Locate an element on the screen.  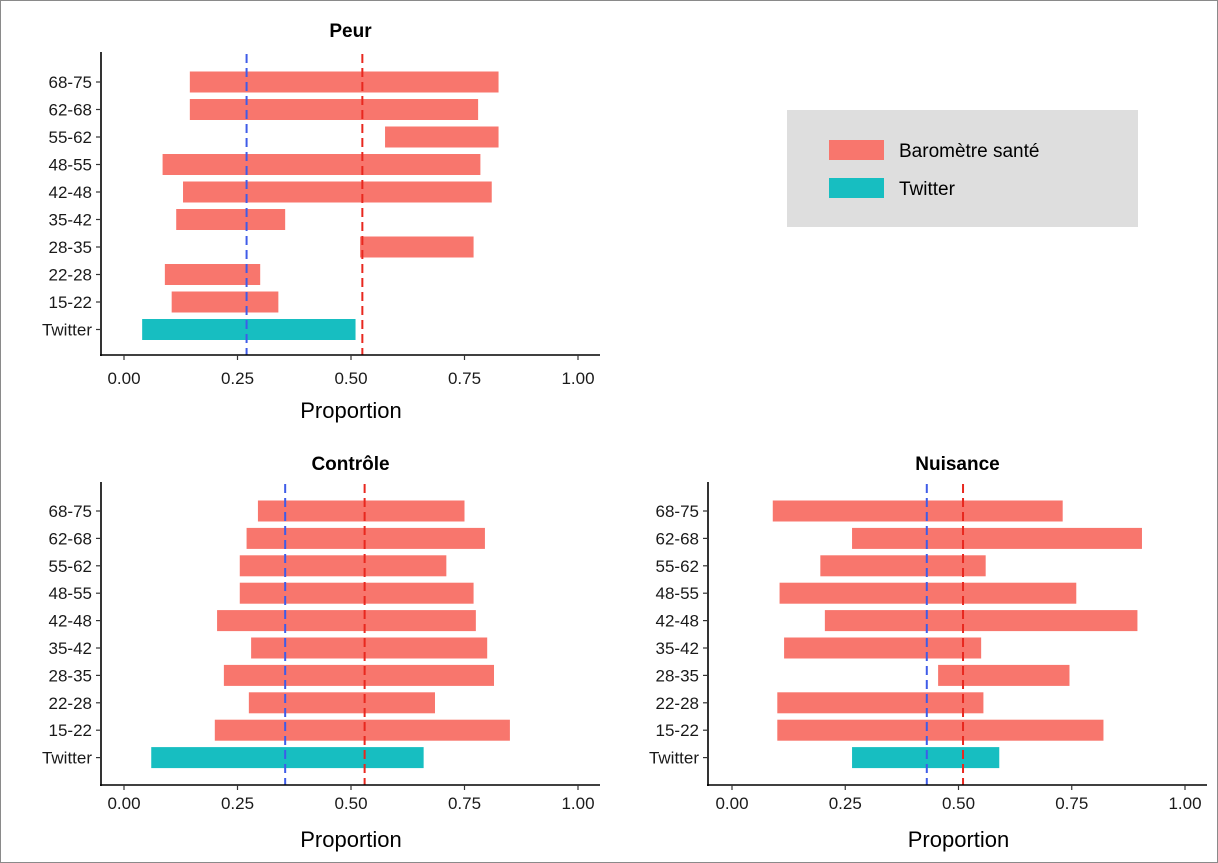
panel-title: Nuisance is located at coordinates (957, 464).